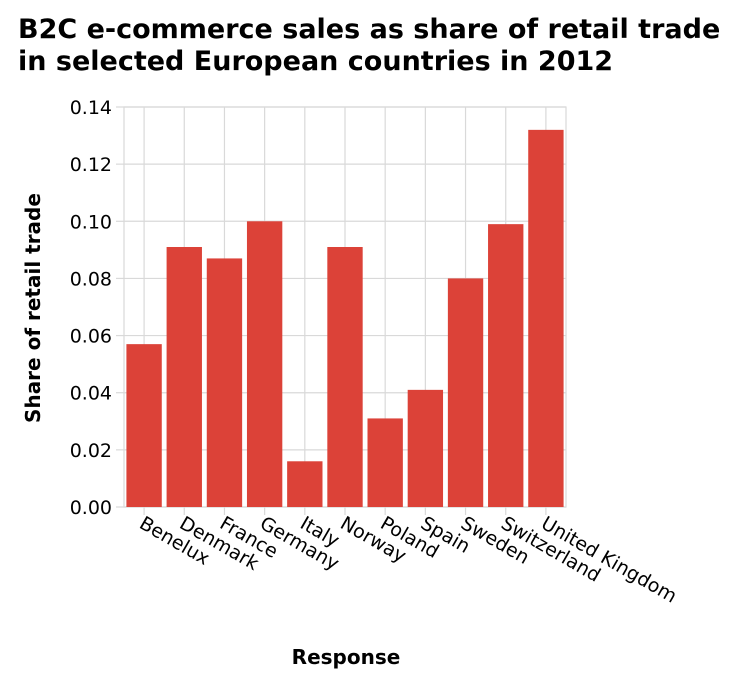 This screenshot has width=752, height=688. What do you see at coordinates (184, 377) in the screenshot?
I see `bar-denmark` at bounding box center [184, 377].